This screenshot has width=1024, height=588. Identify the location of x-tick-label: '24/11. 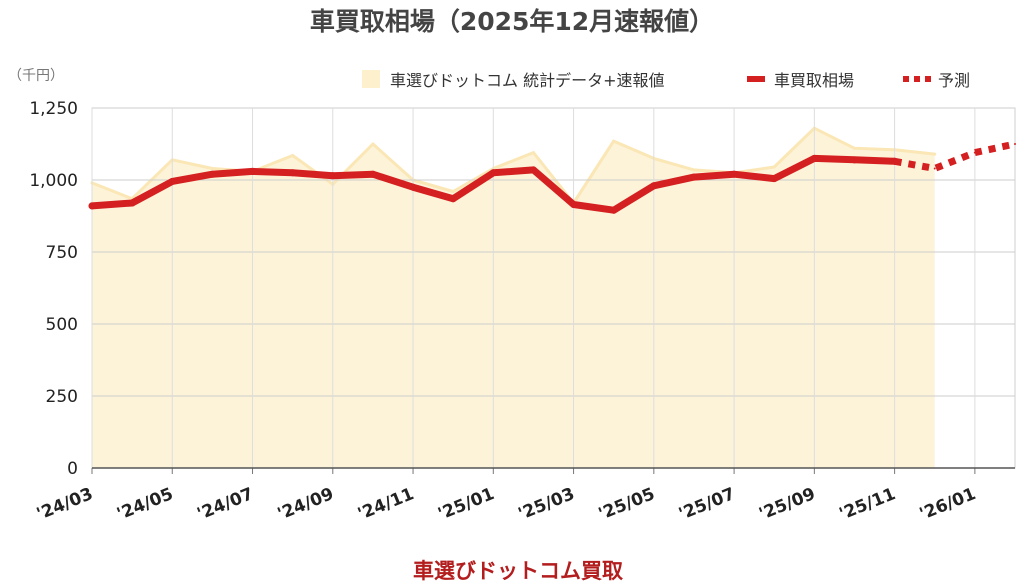
(386, 504).